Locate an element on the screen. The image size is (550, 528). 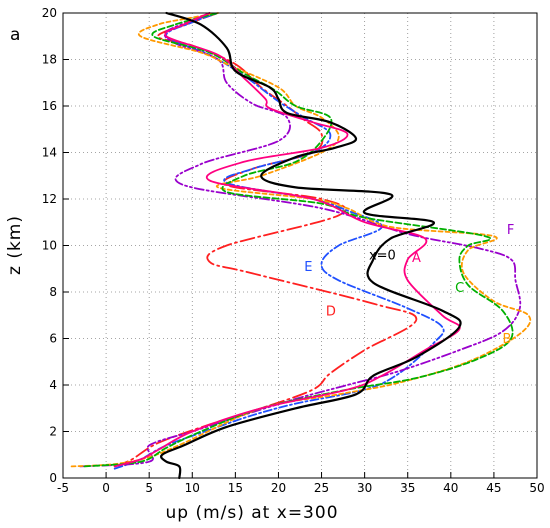
y-tick-label: 18 is located at coordinates (49, 60).